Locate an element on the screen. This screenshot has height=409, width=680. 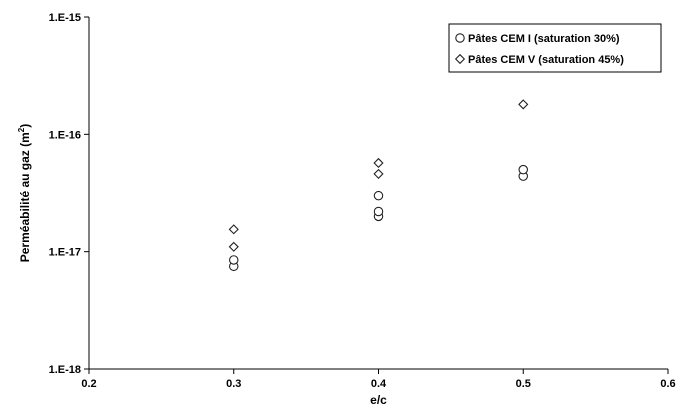
legend-box is located at coordinates (555, 48).